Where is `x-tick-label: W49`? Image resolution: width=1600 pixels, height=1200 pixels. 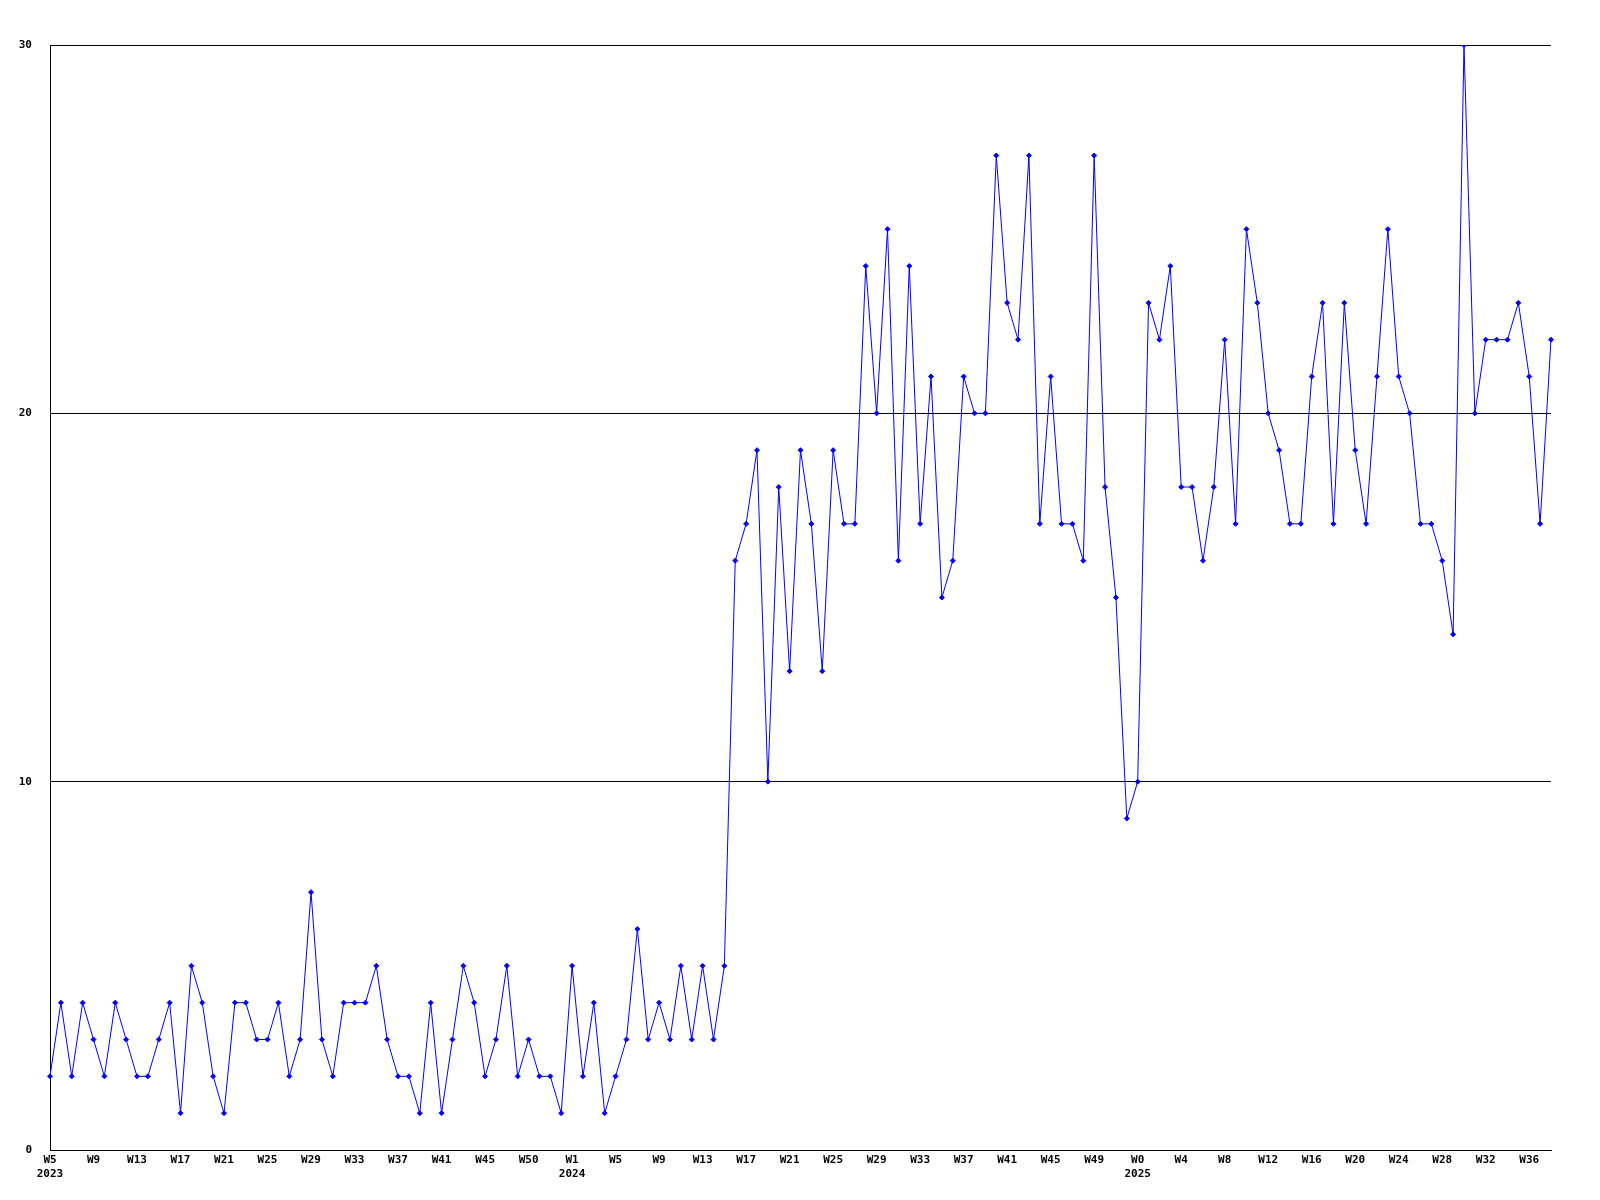 x-tick-label: W49 is located at coordinates (1094, 1160).